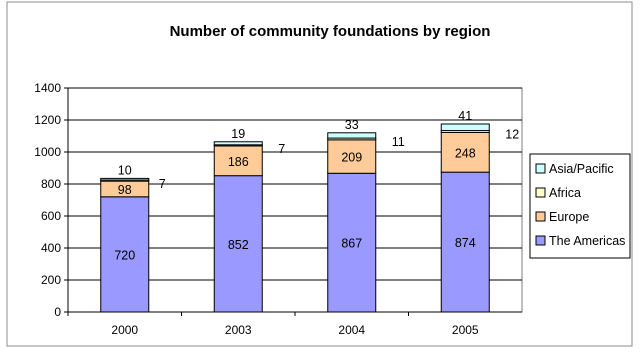 This screenshot has height=352, width=641. Describe the element at coordinates (512, 135) in the screenshot. I see `data-label: 12` at that location.